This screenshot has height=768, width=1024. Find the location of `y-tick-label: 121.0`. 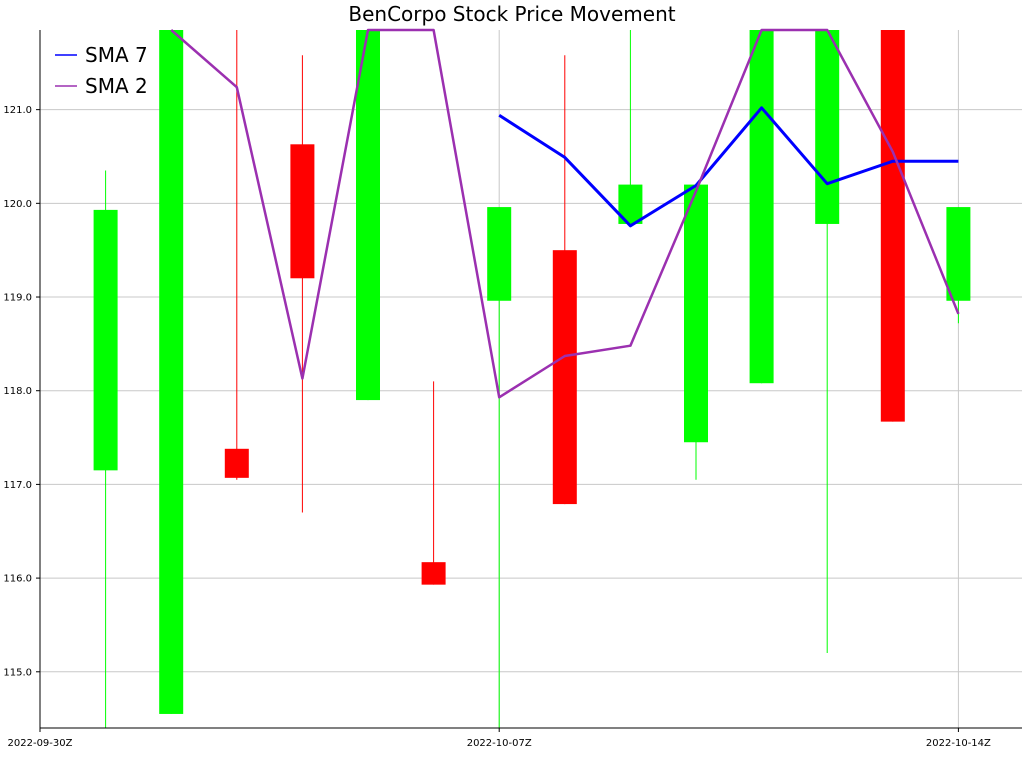

y-tick-label: 121.0 is located at coordinates (17, 110).